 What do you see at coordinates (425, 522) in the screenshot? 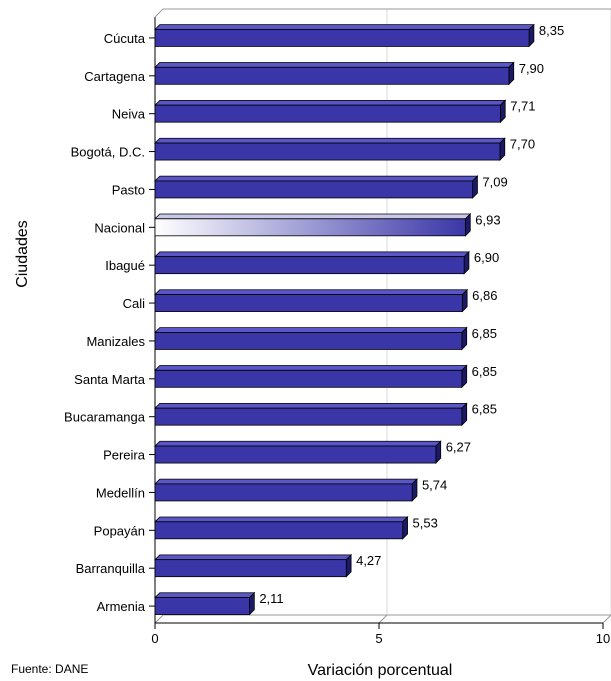
I see `value-label: 5,53` at bounding box center [425, 522].